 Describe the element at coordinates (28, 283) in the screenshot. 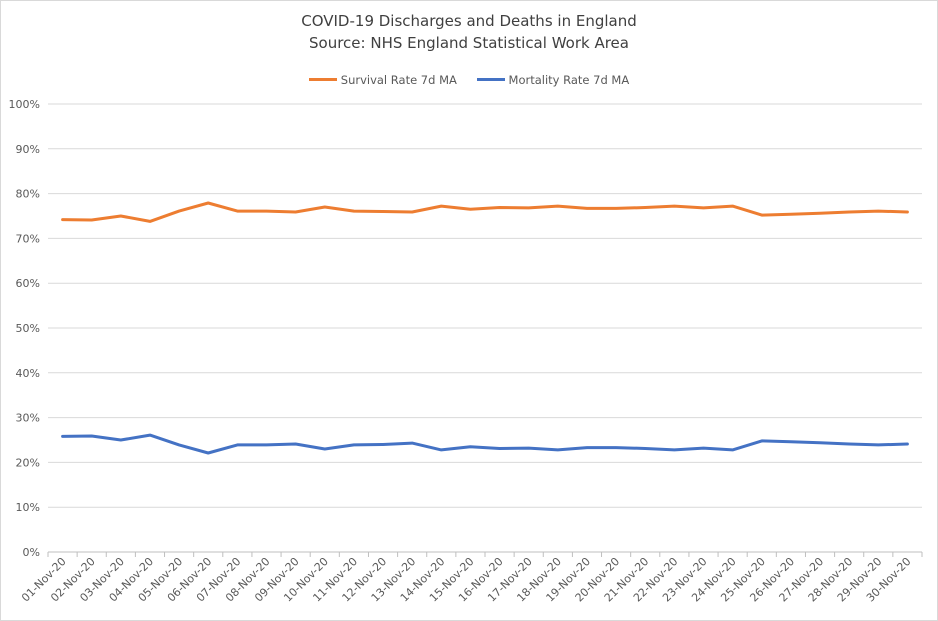

I see `y-tick-label: 60%` at that location.